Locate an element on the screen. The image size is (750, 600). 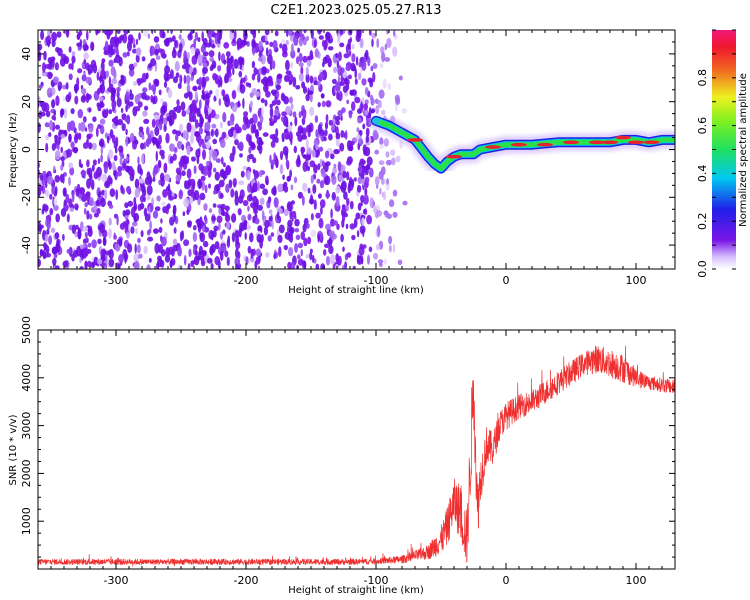
snr-y-tick-label: 1000 is located at coordinates (26, 521).